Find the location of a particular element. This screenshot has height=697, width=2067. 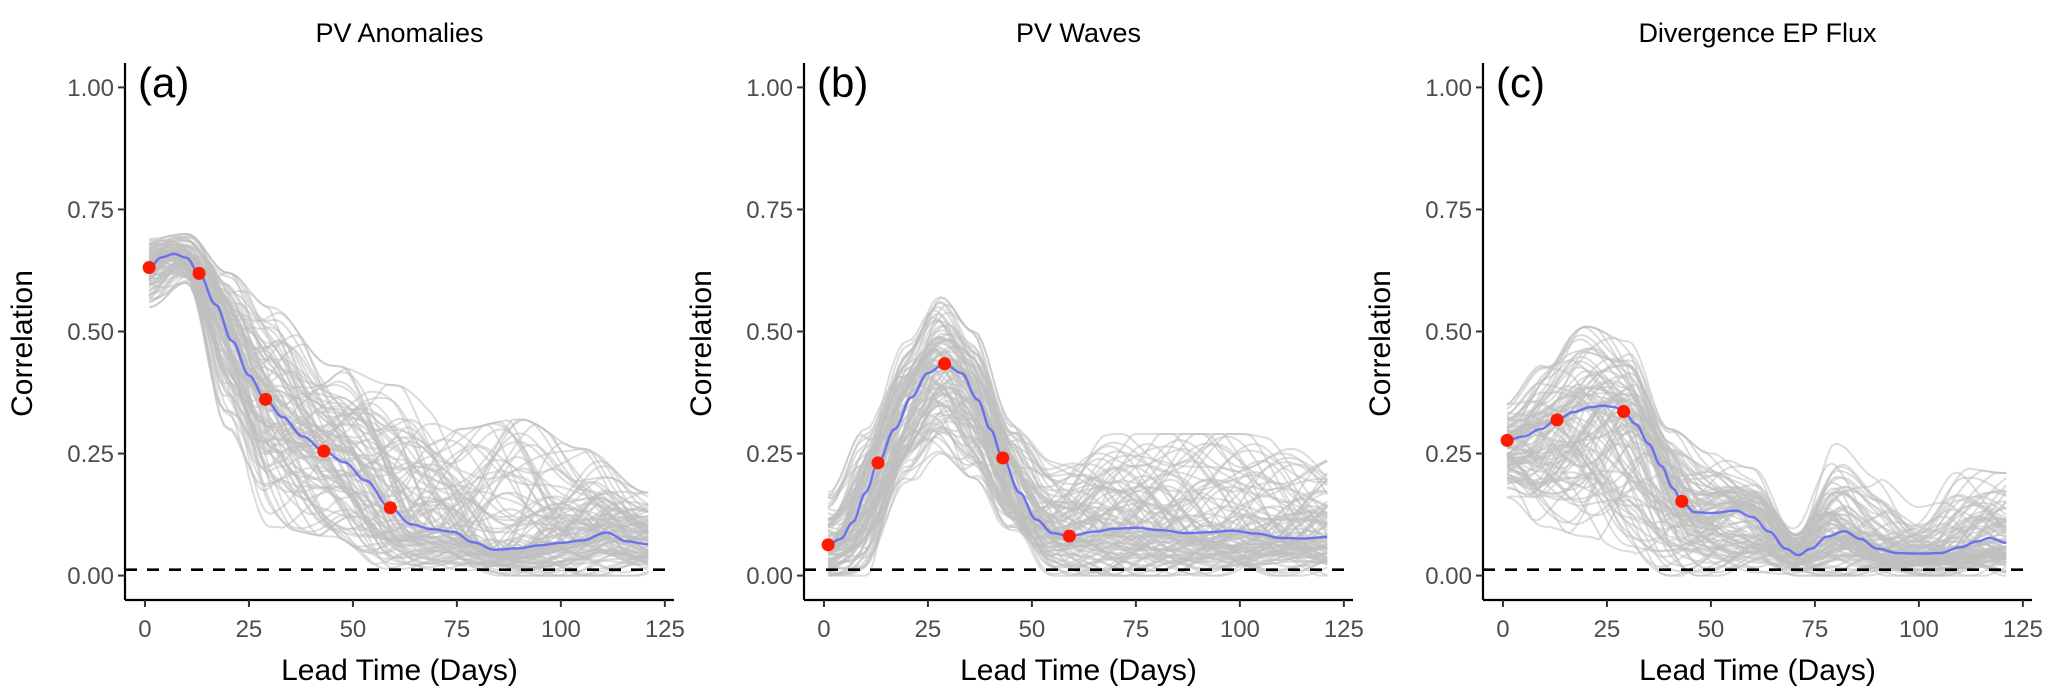

panel-label: (b) is located at coordinates (842, 82).